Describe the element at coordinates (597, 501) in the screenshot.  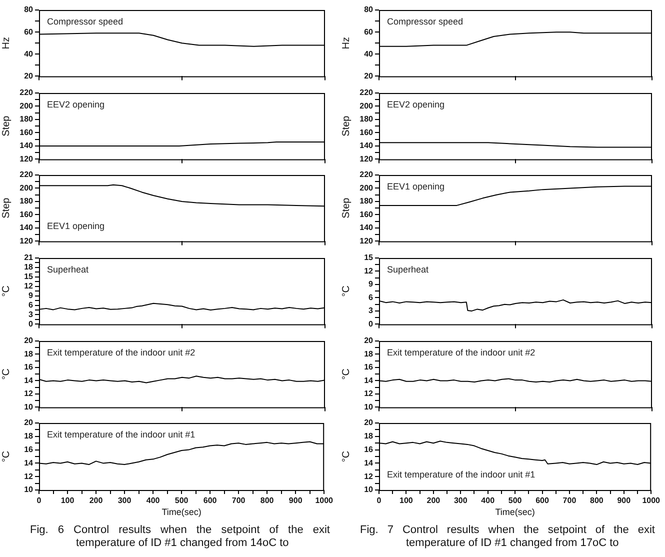
I see `x-tick-label: 800` at that location.